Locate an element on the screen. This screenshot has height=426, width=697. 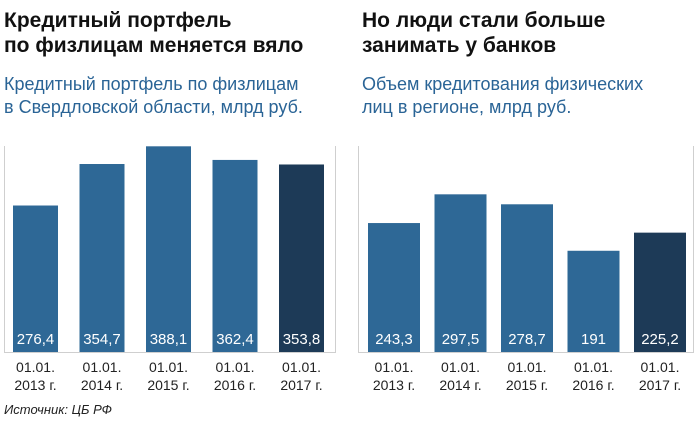
right-tick-label-1-1: 2014 г. is located at coordinates (460, 385).